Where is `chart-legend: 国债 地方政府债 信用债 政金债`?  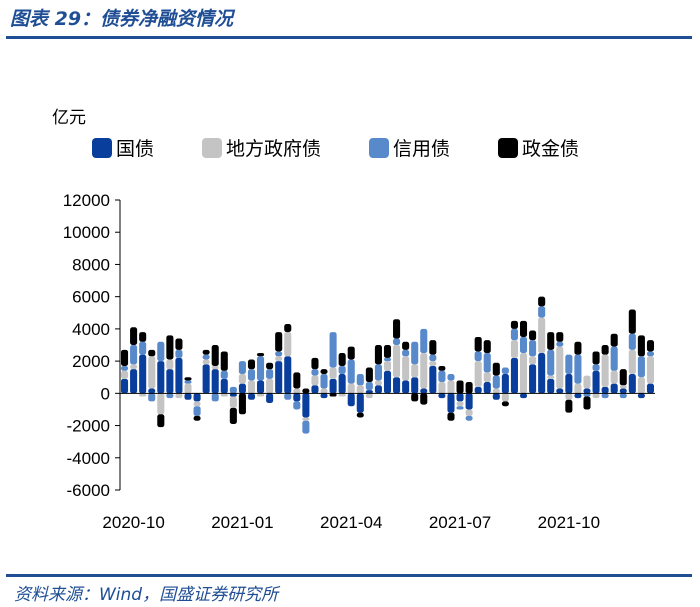 chart-legend: 国债 地方政府债 信用债 政金债 is located at coordinates (335, 147).